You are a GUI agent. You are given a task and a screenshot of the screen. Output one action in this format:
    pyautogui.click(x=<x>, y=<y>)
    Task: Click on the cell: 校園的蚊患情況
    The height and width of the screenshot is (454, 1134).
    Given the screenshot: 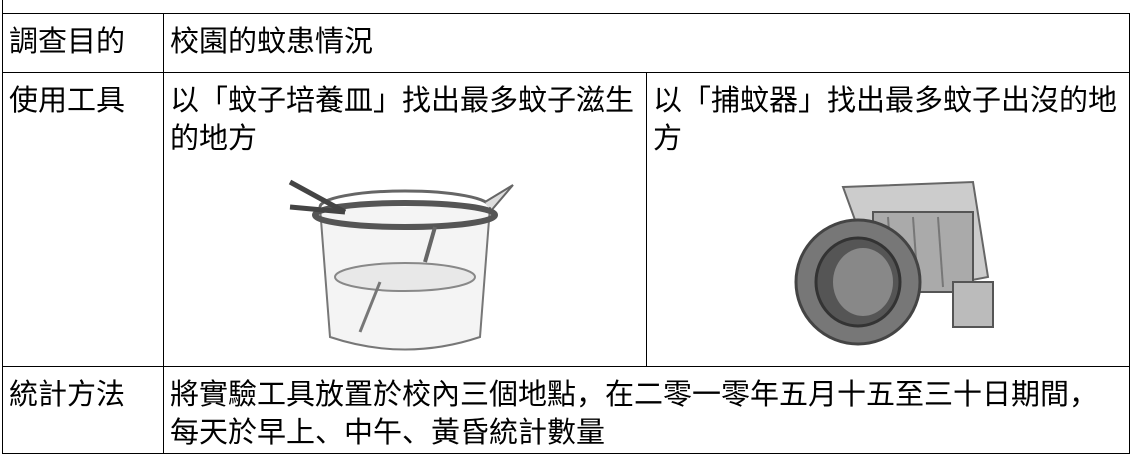 What is the action you would take?
    pyautogui.click(x=646, y=43)
    